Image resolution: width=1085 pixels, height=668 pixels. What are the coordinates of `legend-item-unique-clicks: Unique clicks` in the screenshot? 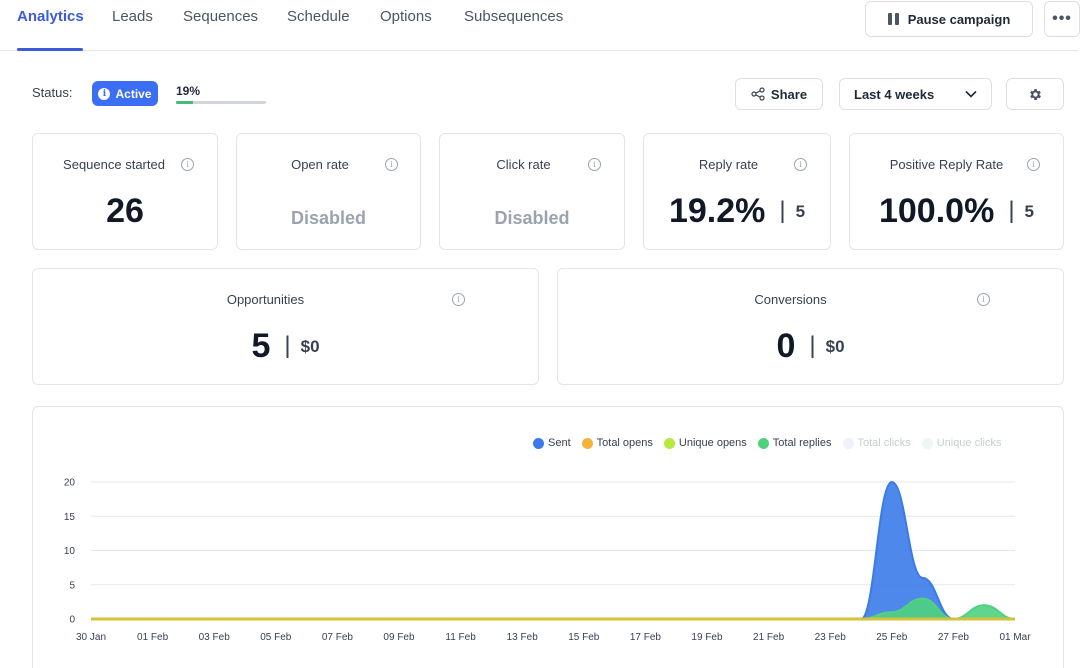 It's located at (961, 443).